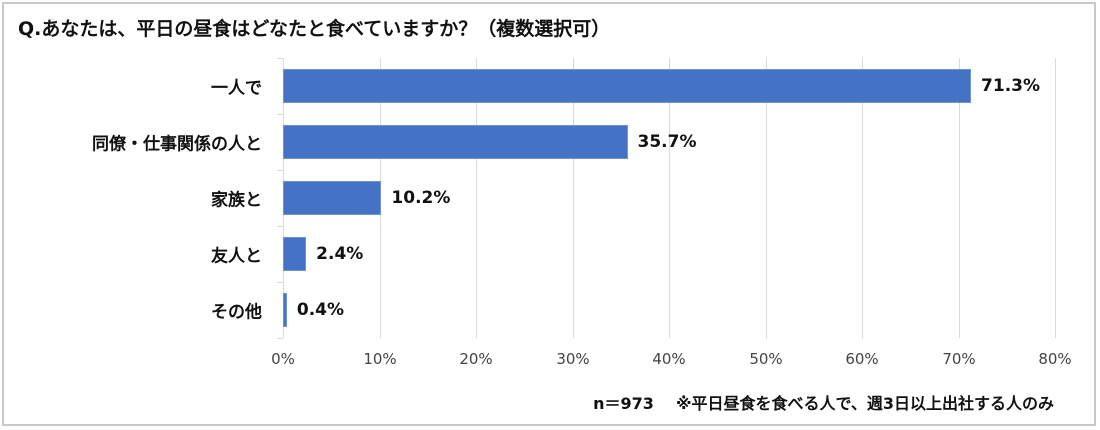 The width and height of the screenshot is (1100, 430). I want to click on x-tick-label: 40%, so click(669, 359).